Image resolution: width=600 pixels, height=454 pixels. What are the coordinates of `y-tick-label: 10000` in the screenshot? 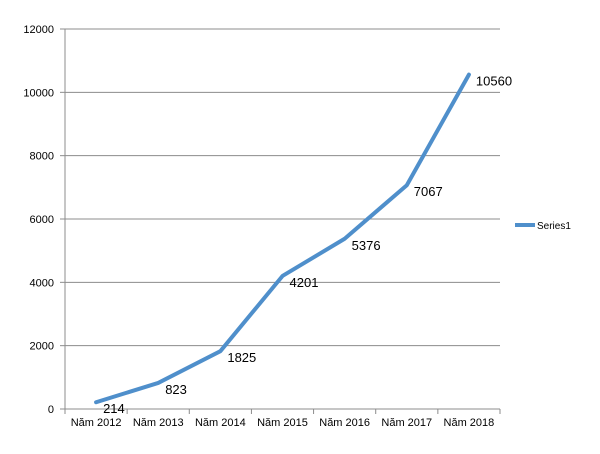 It's located at (38, 93).